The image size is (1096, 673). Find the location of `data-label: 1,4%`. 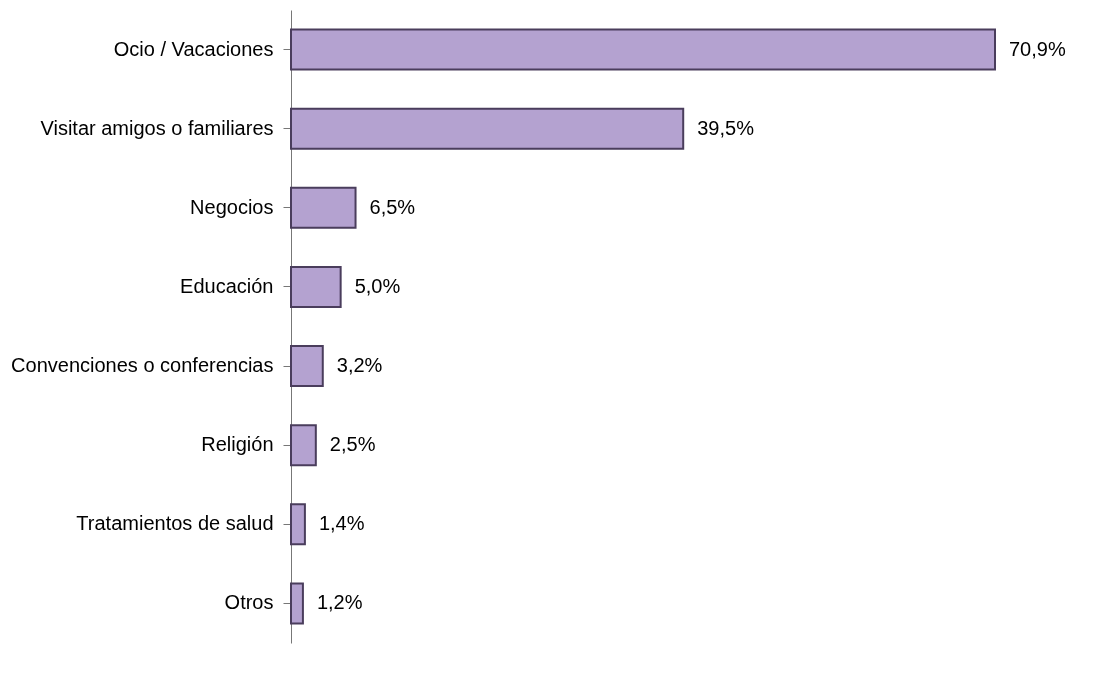

data-label: 1,4% is located at coordinates (341, 523).